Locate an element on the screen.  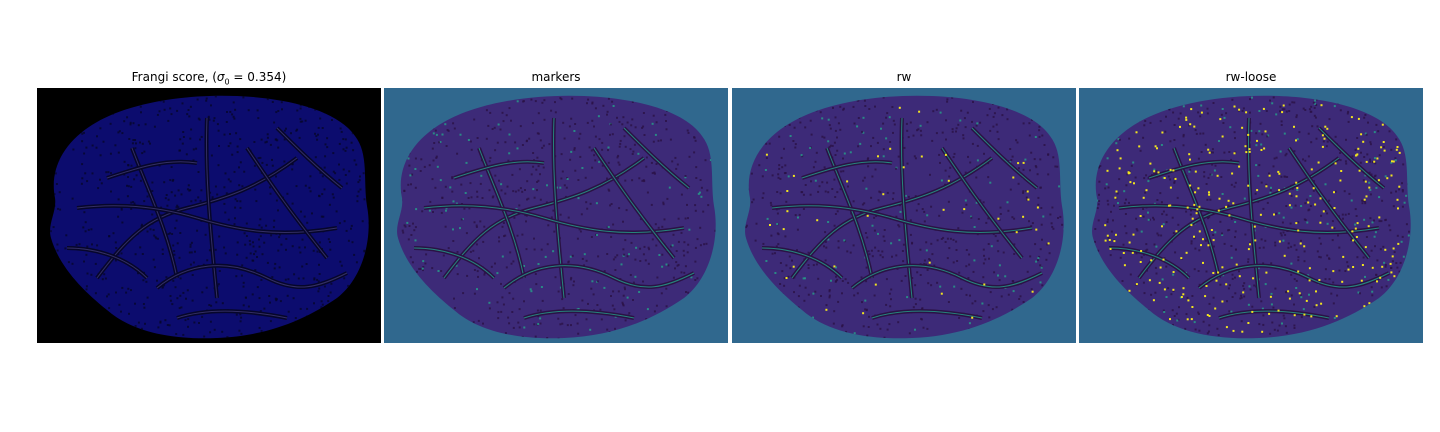
vessel-highlight is located at coordinates (1351, 158).